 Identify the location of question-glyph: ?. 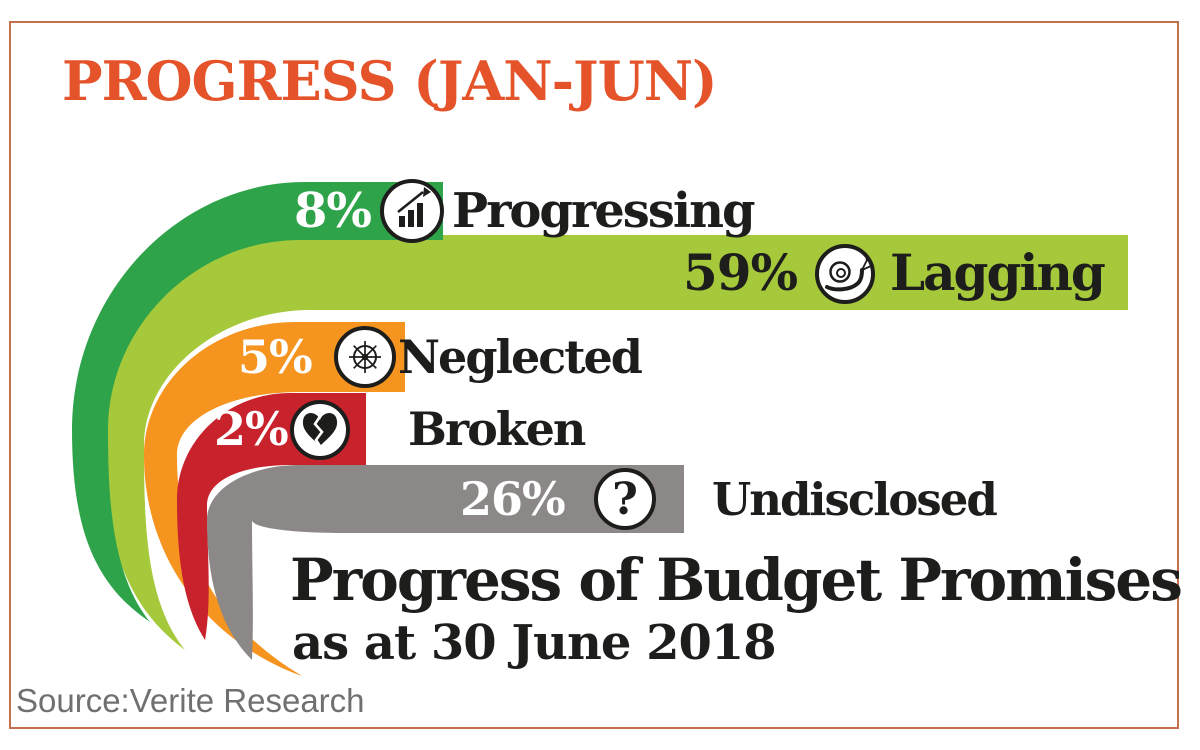
(625, 499).